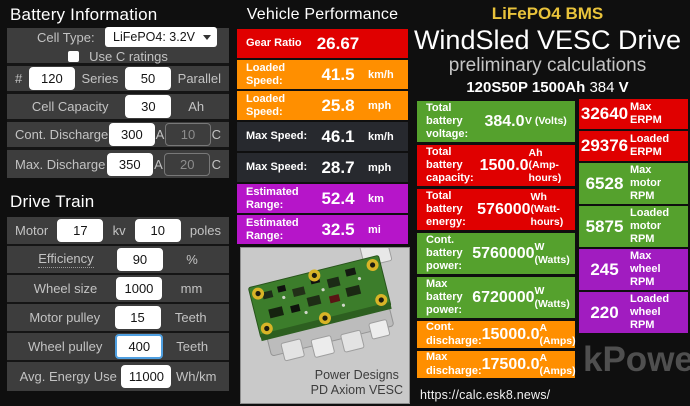  I want to click on result-label: Gear Ratio, so click(274, 43).